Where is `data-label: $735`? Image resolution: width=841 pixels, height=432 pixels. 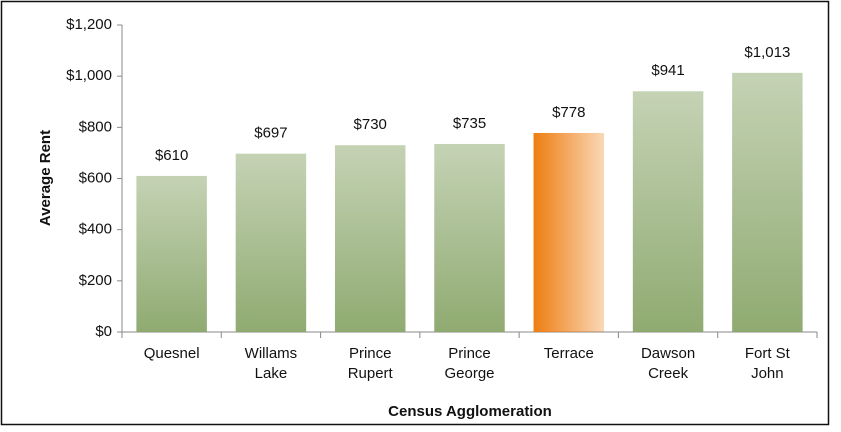 data-label: $735 is located at coordinates (469, 123).